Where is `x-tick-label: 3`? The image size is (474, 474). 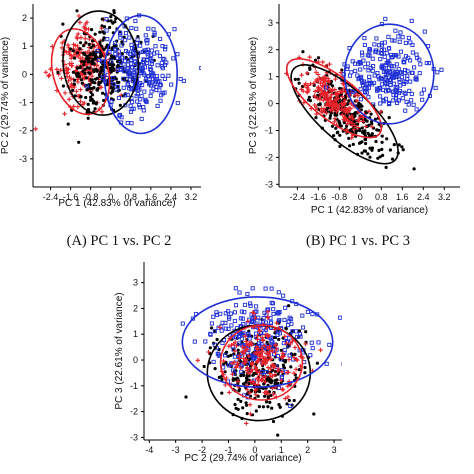 x-tick-label: 3 is located at coordinates (334, 450).